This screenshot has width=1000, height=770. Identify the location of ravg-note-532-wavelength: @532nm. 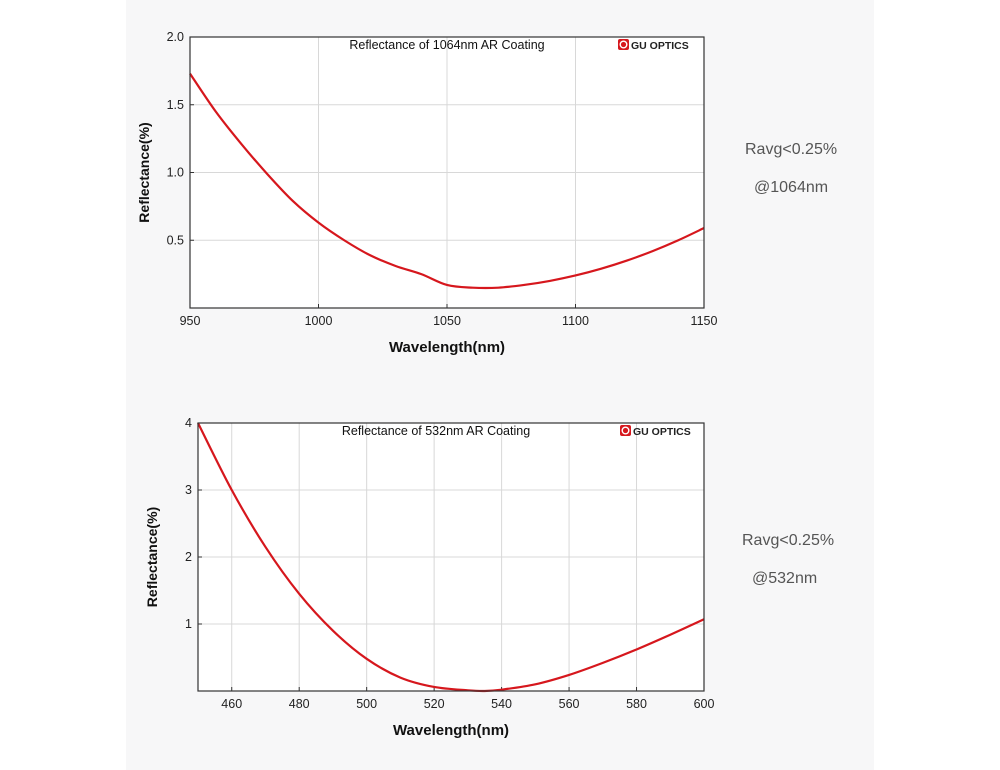
(785, 578).